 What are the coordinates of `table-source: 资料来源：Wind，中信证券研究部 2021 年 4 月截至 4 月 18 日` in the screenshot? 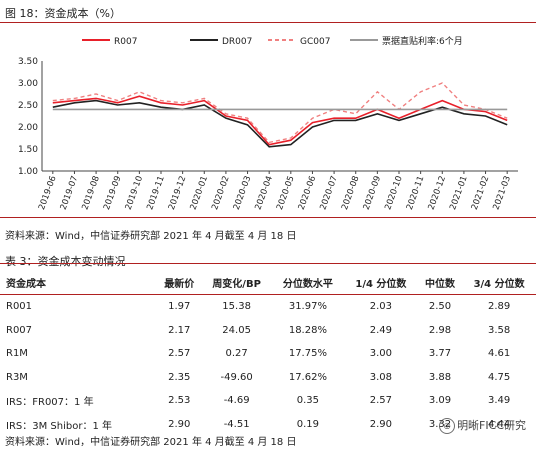 It's located at (151, 442).